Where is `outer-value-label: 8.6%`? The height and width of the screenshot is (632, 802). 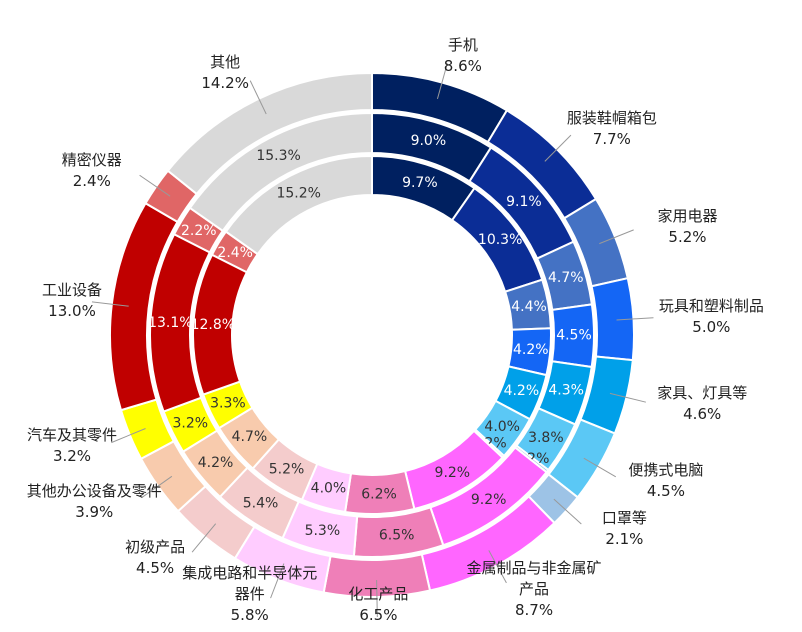 outer-value-label: 8.6% is located at coordinates (462, 65).